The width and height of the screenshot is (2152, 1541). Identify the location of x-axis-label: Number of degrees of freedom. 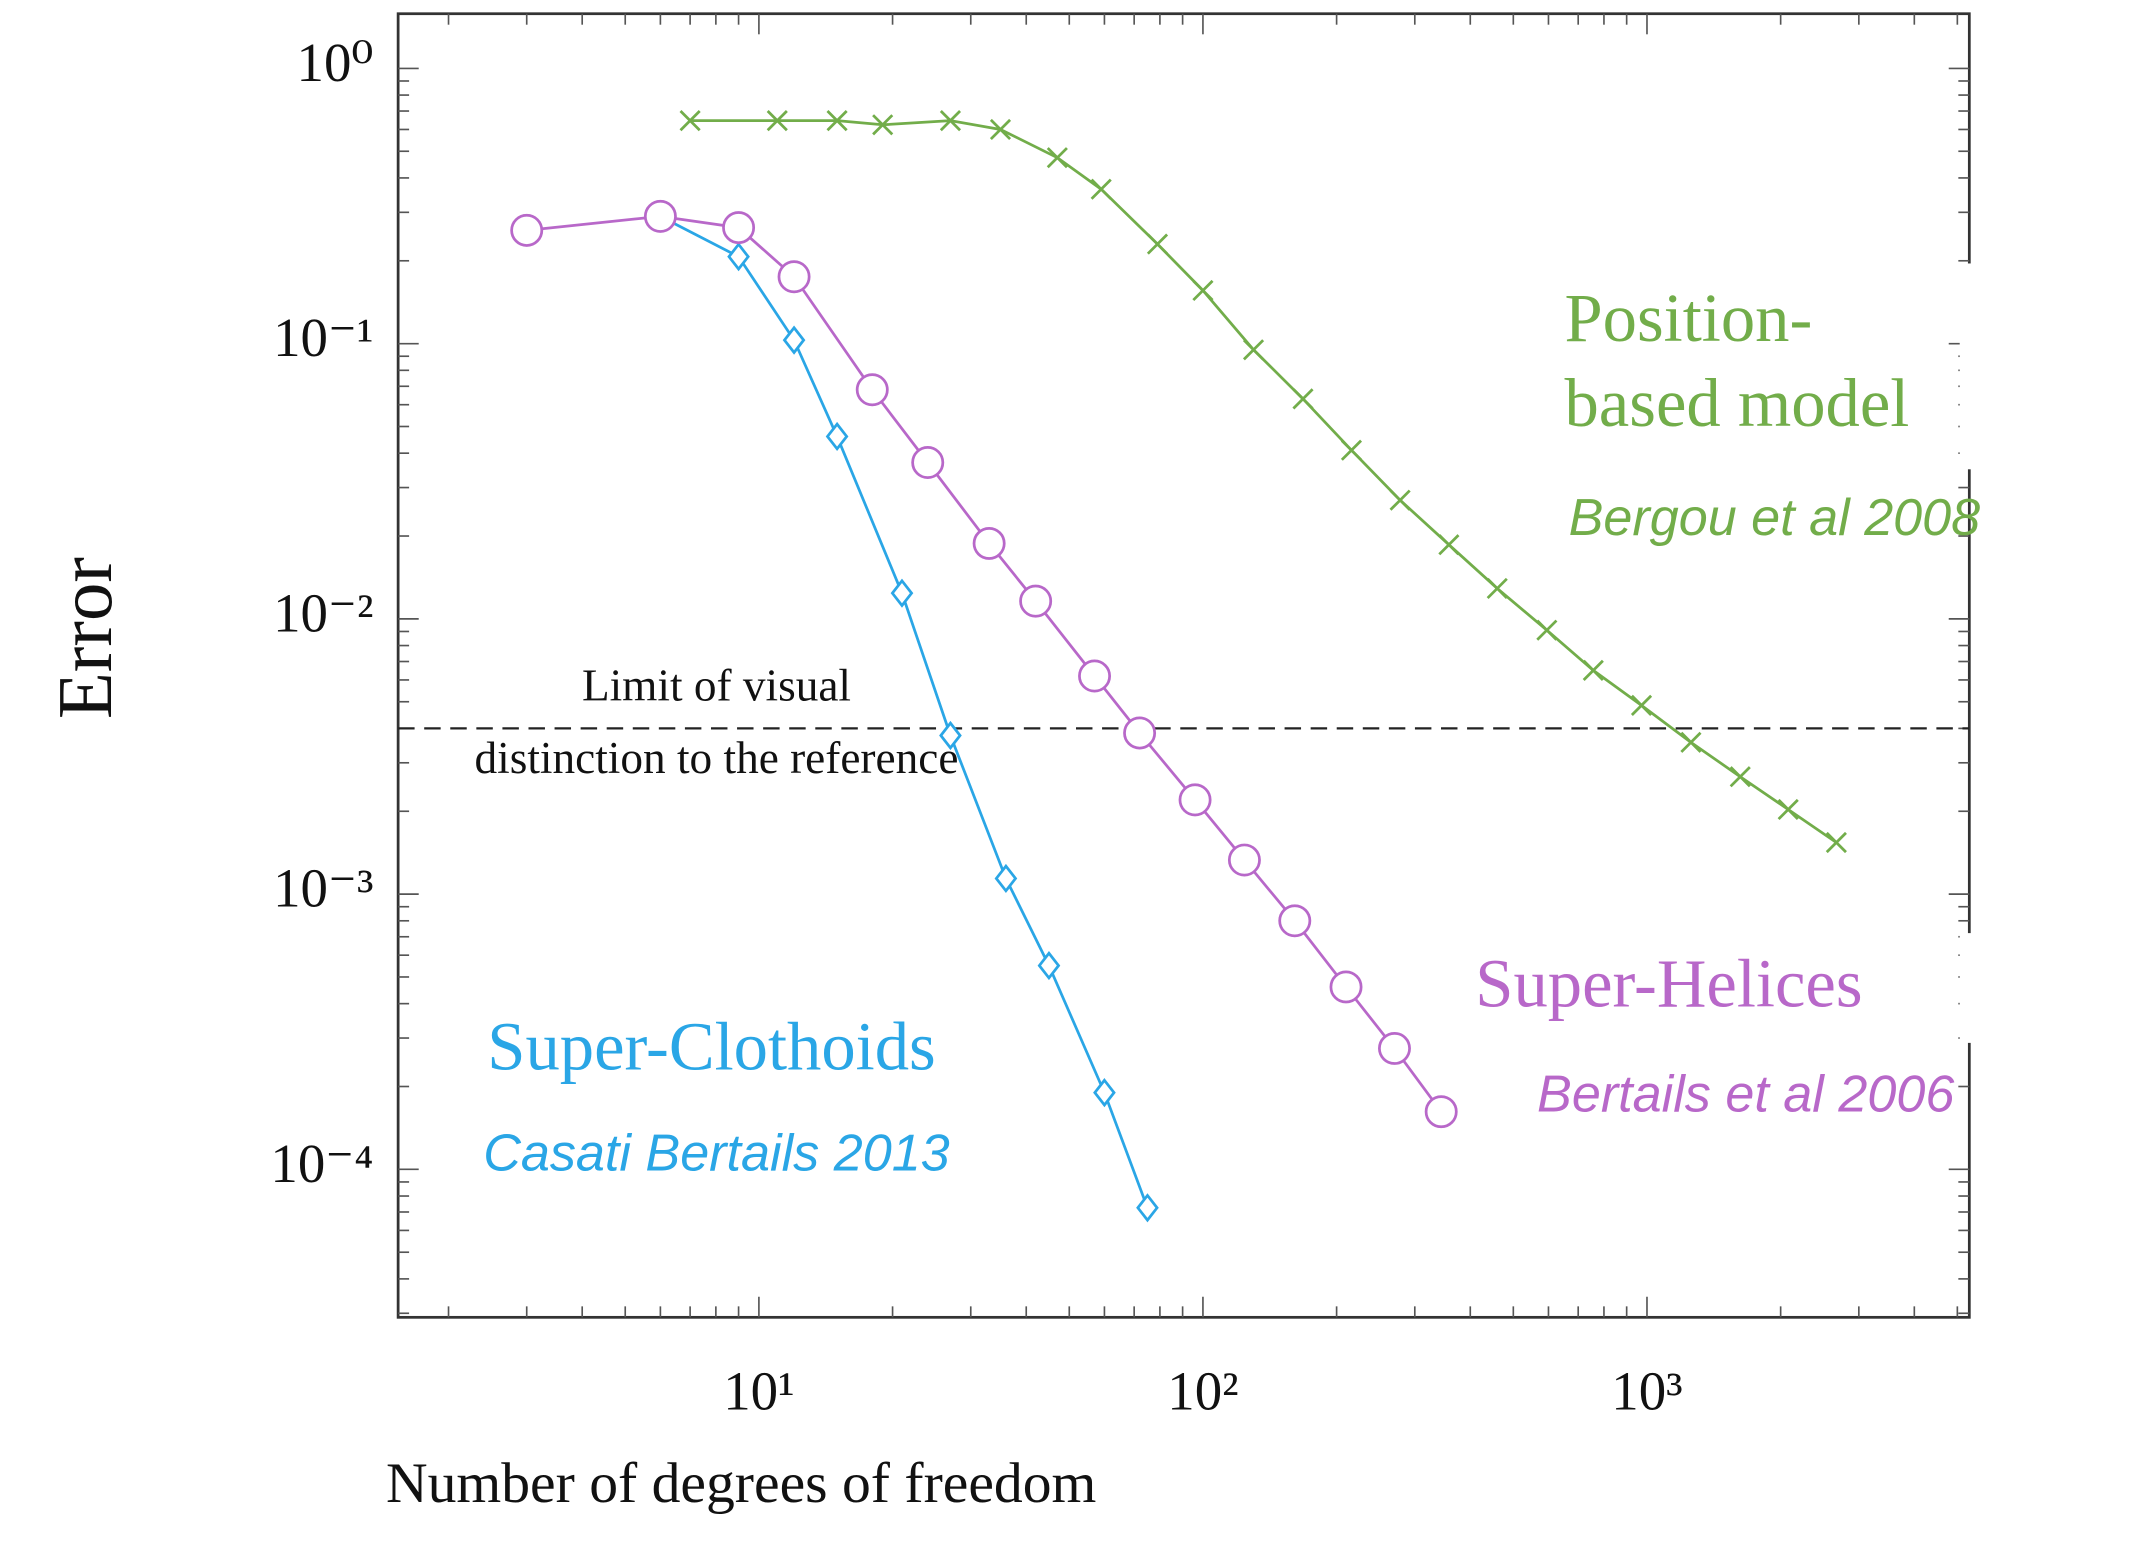
(741, 1483).